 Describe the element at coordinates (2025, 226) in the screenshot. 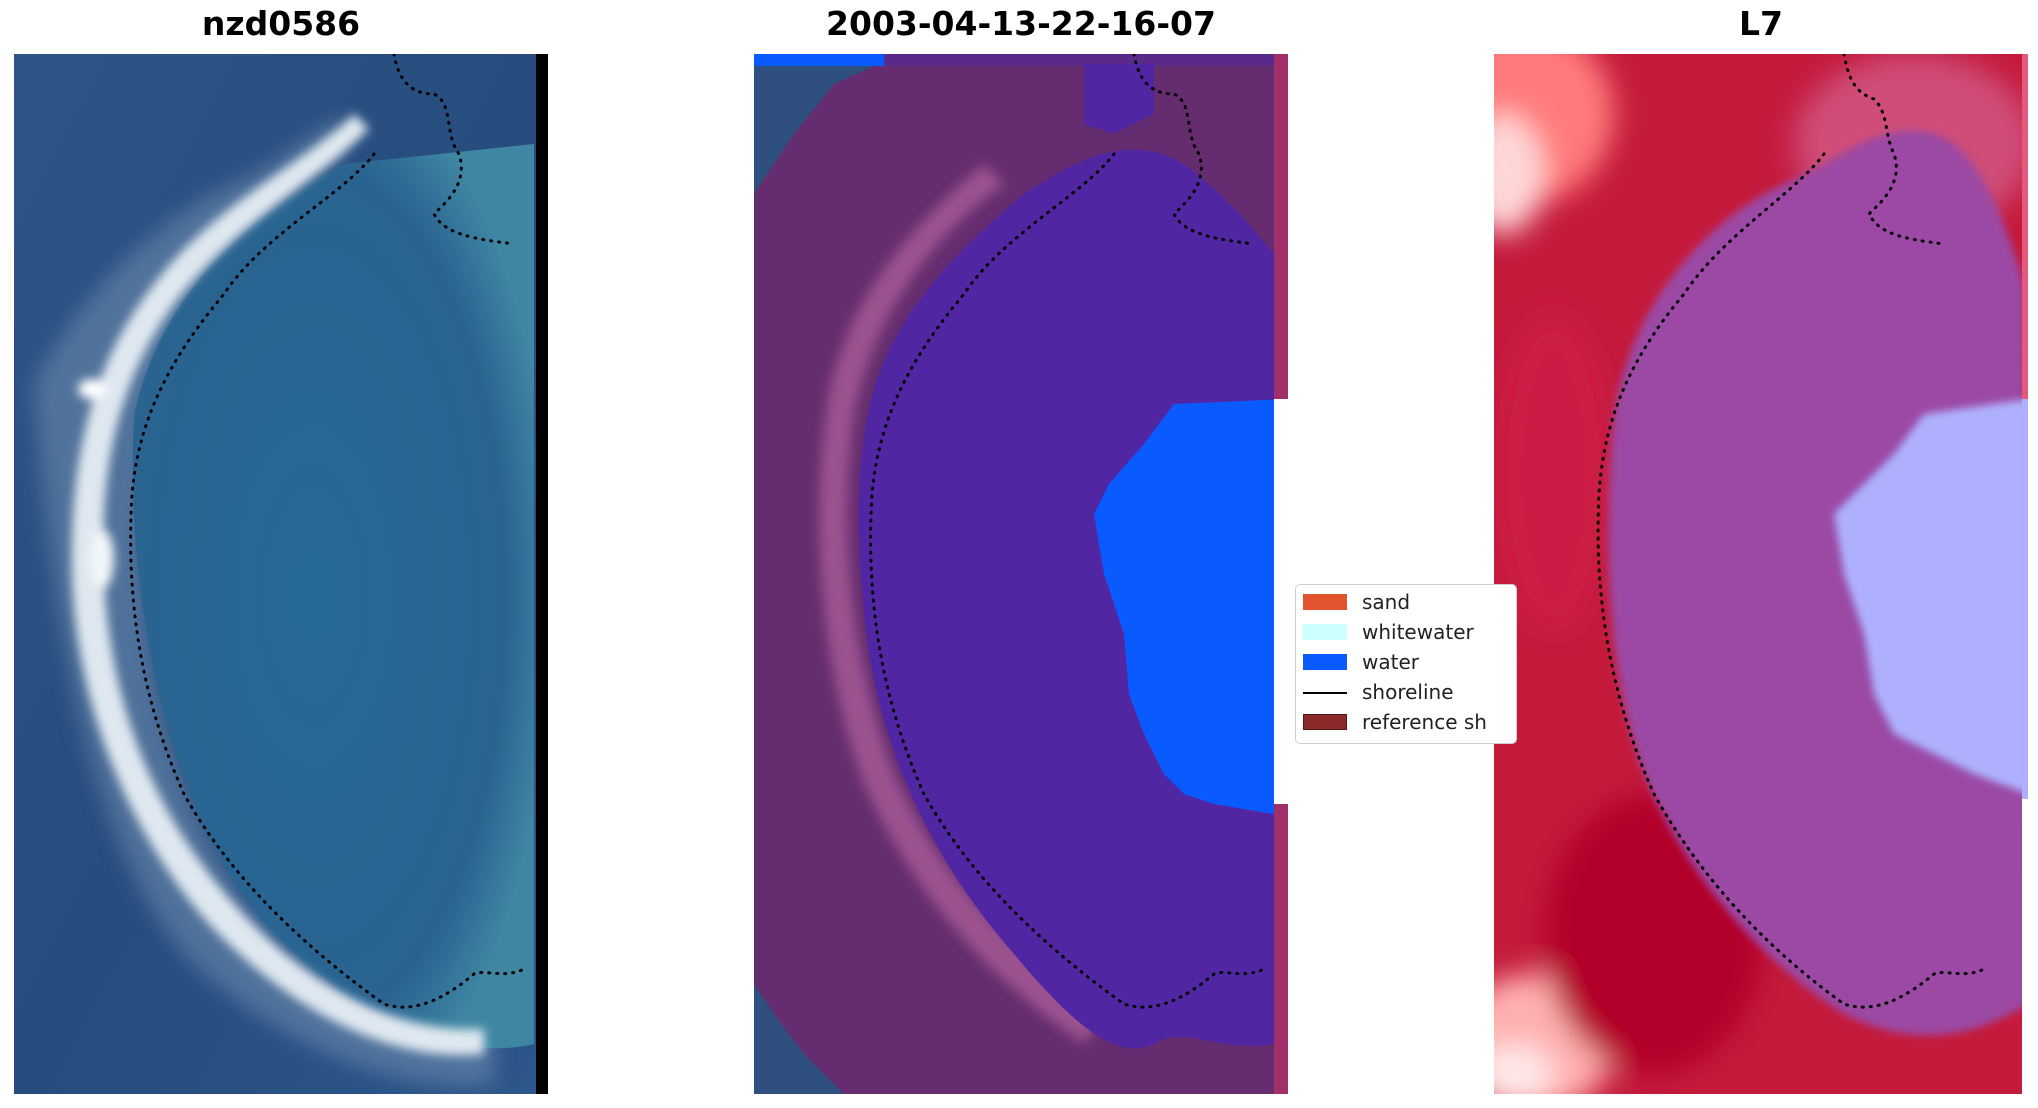

I see `right-strip` at that location.